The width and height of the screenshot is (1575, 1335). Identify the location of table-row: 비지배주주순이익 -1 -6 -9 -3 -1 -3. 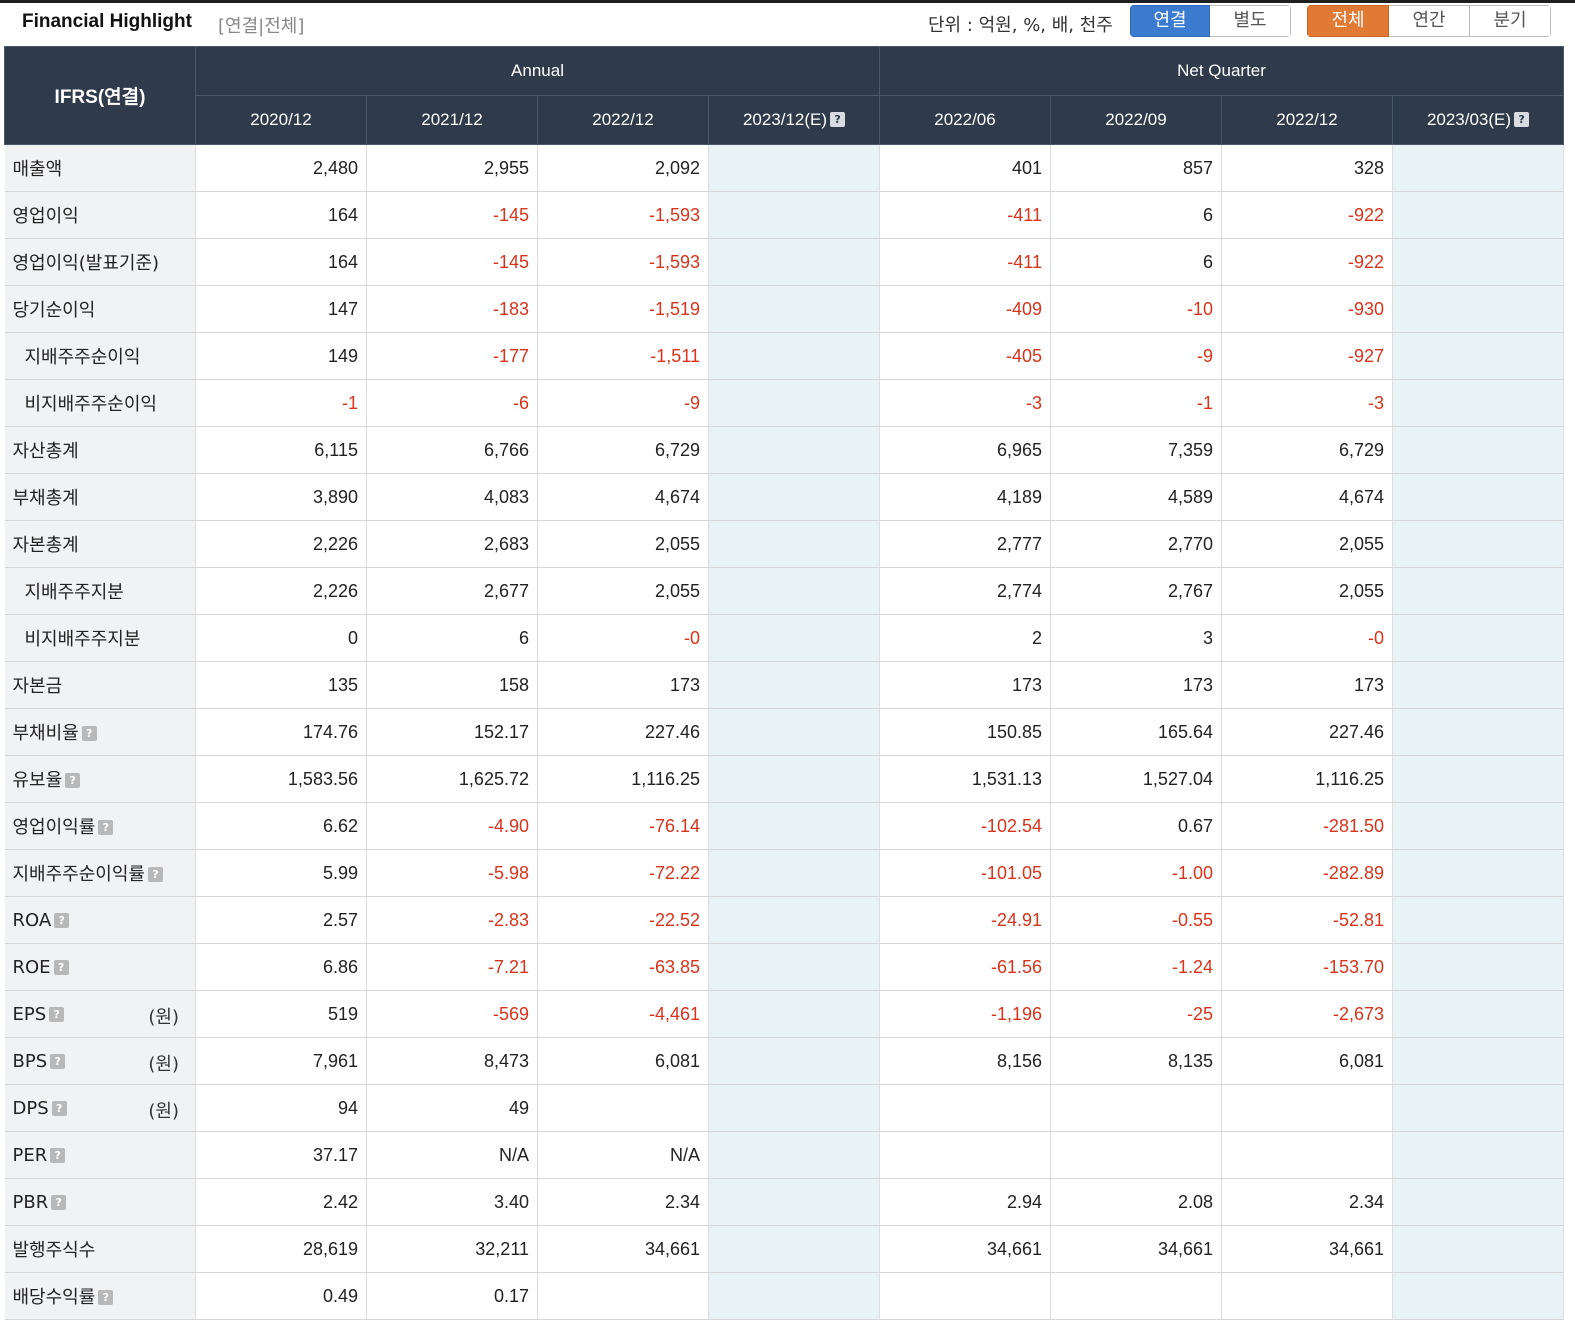
(784, 403).